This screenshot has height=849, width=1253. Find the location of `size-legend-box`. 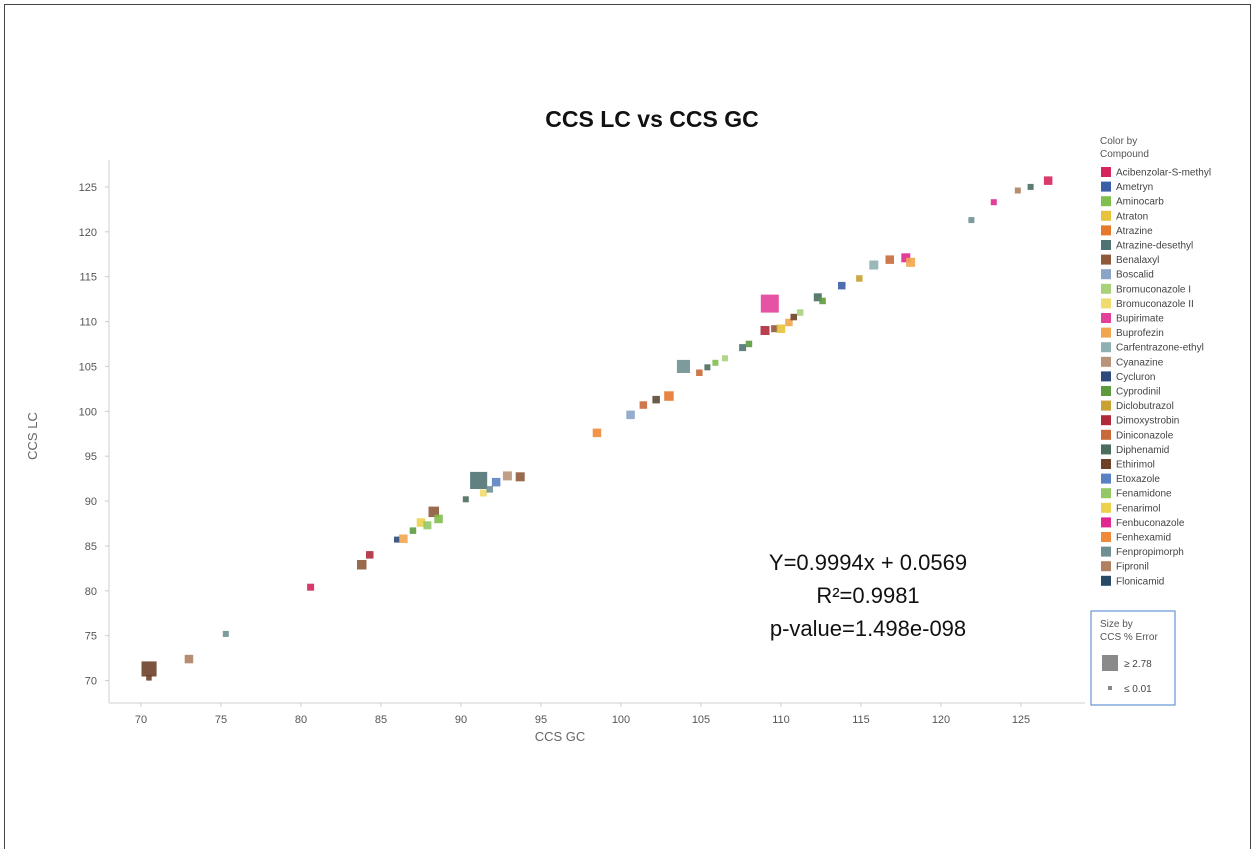

size-legend-box is located at coordinates (1133, 658).